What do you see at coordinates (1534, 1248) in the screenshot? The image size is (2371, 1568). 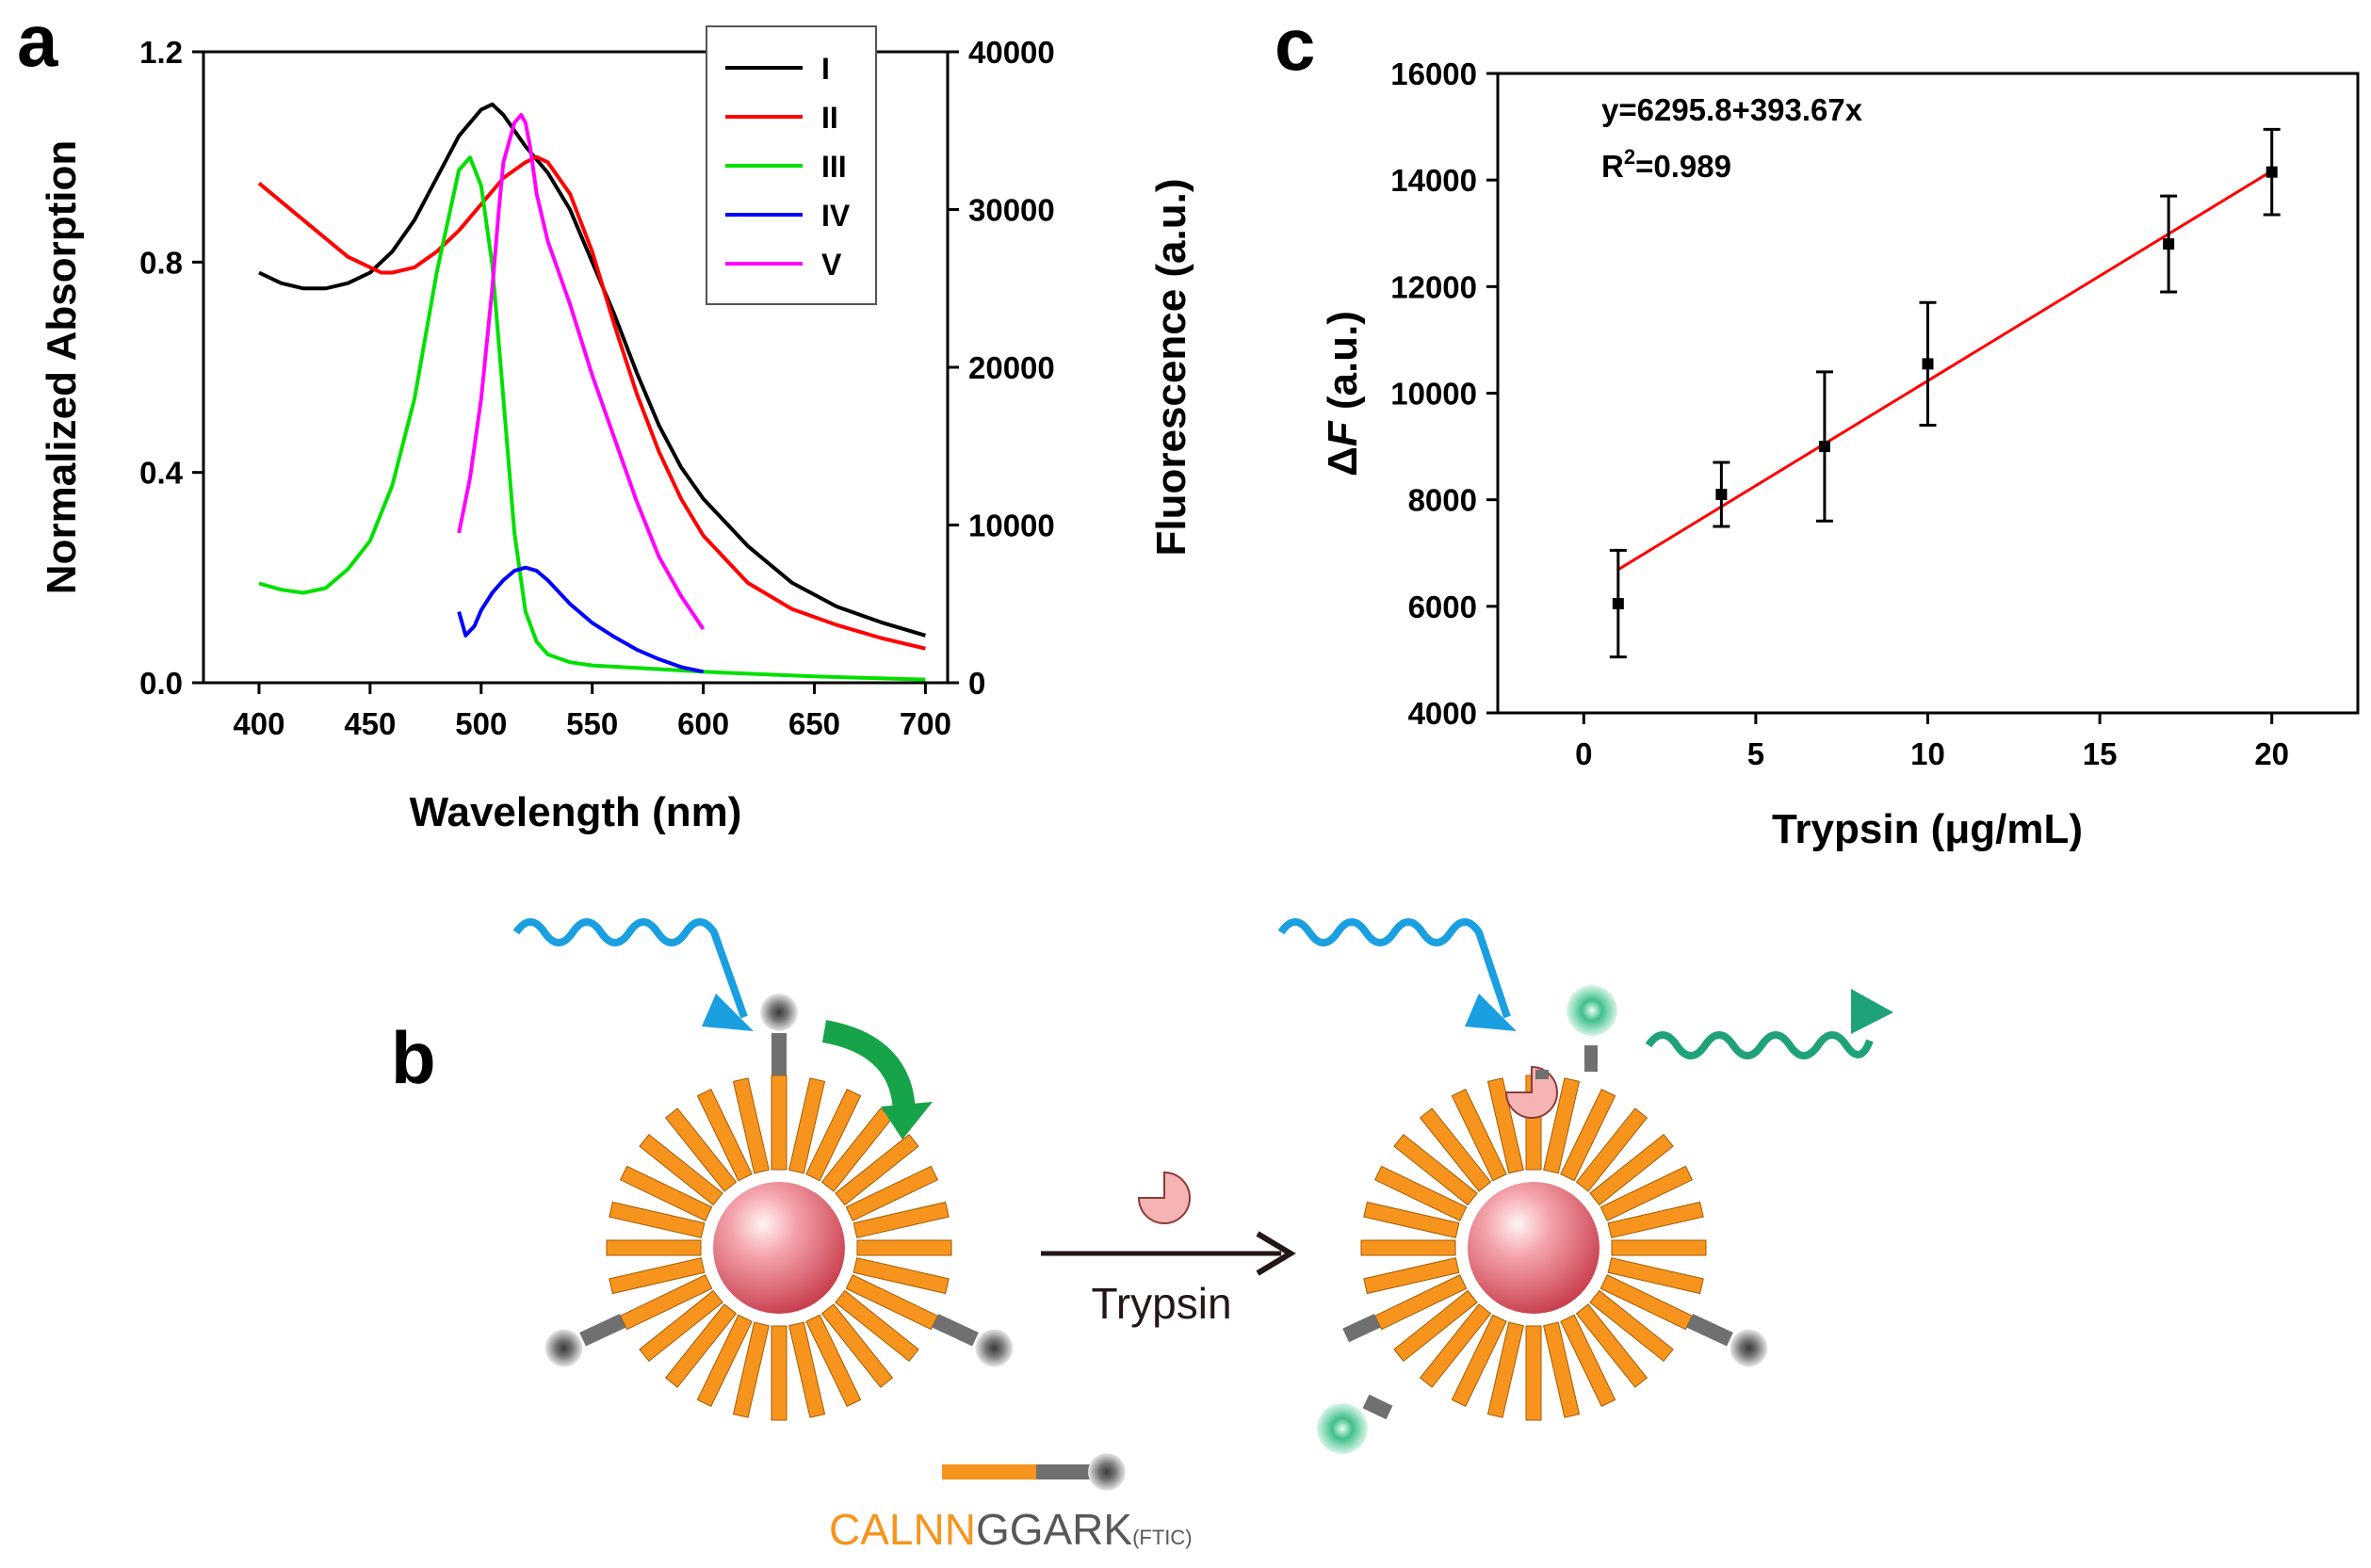 I see `gold-core` at bounding box center [1534, 1248].